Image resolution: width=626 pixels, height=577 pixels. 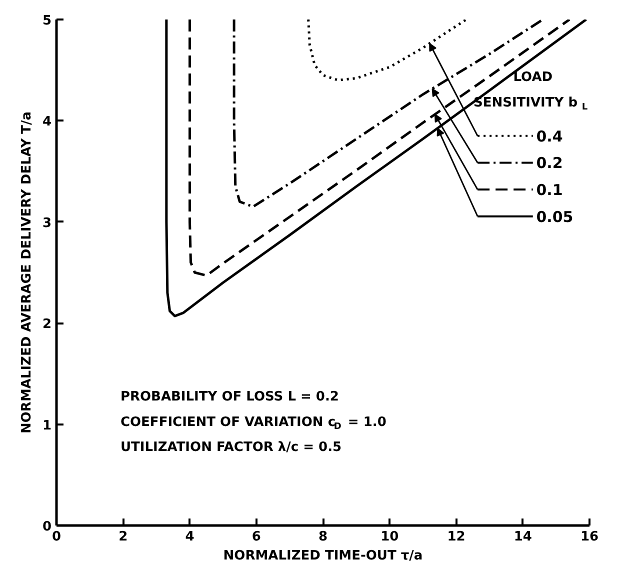 I want to click on y-tick-label: 4, so click(x=47, y=122).